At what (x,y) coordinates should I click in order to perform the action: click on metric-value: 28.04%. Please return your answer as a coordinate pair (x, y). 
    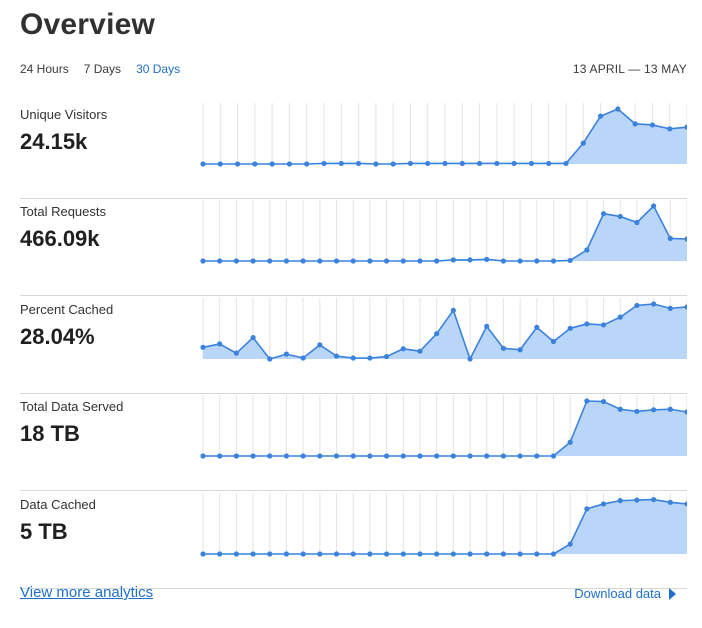
    Looking at the image, I should click on (57, 336).